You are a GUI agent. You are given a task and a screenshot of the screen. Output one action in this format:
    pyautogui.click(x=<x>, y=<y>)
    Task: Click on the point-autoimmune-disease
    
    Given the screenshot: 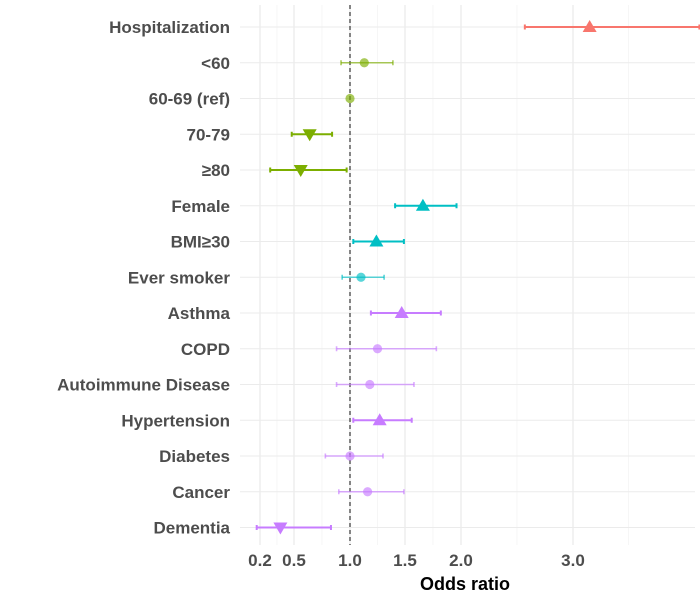 What is the action you would take?
    pyautogui.click(x=370, y=384)
    